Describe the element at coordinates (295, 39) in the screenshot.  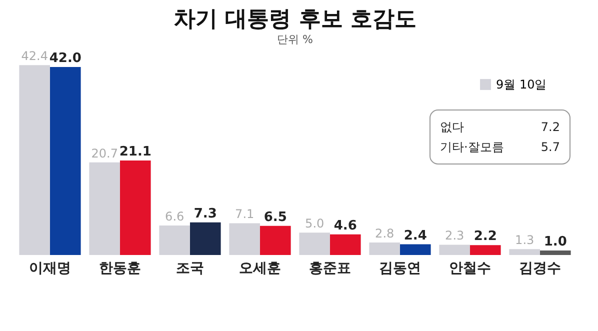
I see `chart-subtitle: 단위 %` at that location.